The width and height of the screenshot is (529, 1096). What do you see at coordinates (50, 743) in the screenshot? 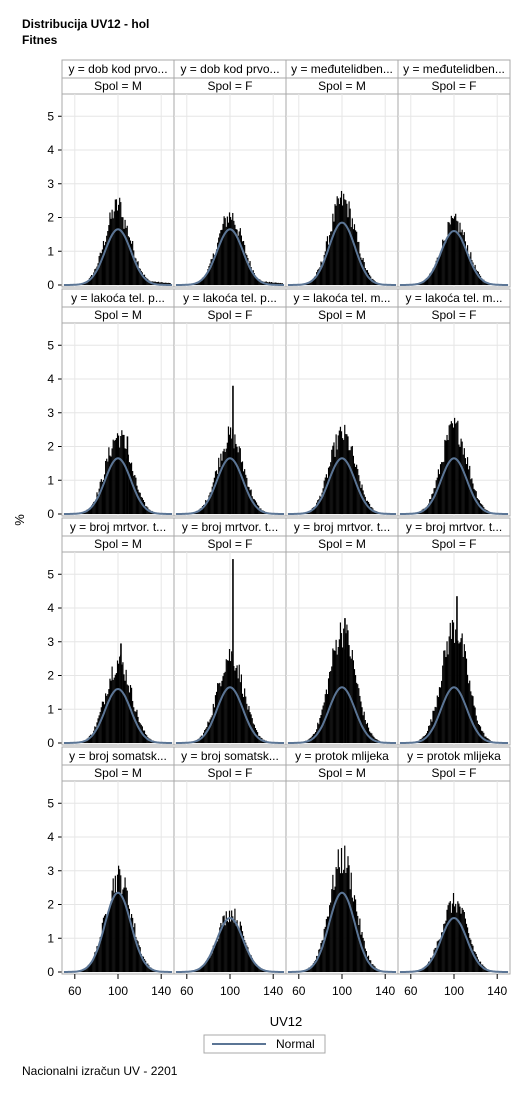
I see `y-tick-label: 0` at bounding box center [50, 743].